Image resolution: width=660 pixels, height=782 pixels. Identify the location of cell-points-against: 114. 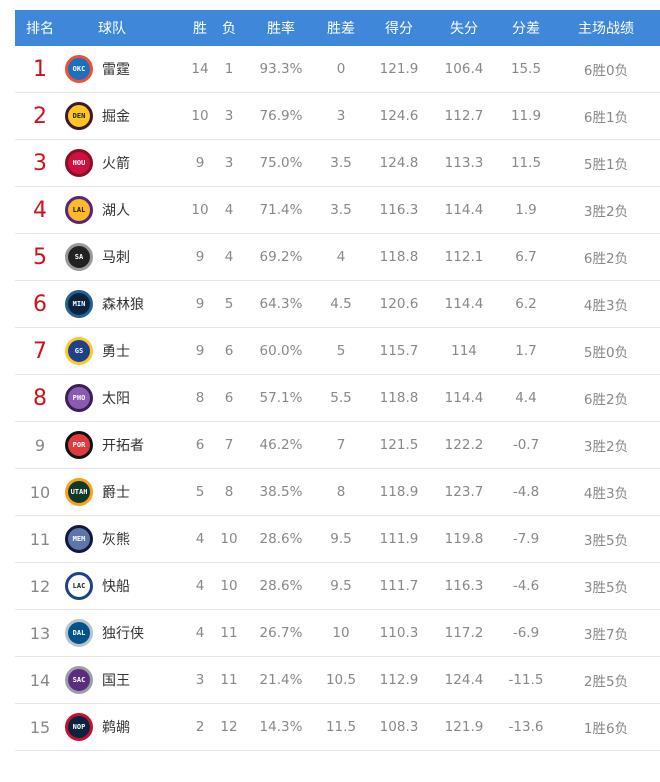
(464, 351).